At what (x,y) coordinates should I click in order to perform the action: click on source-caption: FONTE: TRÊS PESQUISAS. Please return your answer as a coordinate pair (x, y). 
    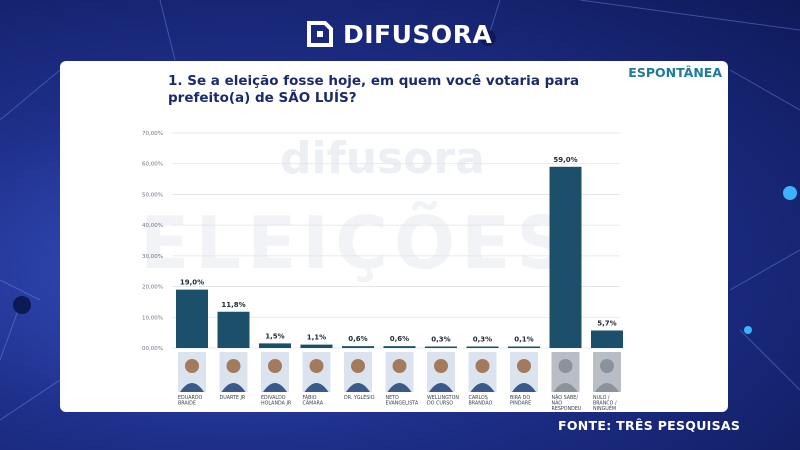
    Looking at the image, I should click on (649, 425).